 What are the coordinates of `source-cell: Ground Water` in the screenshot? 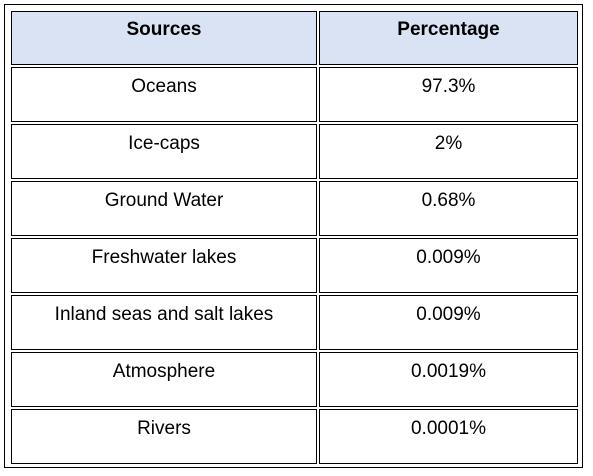 It's located at (164, 208).